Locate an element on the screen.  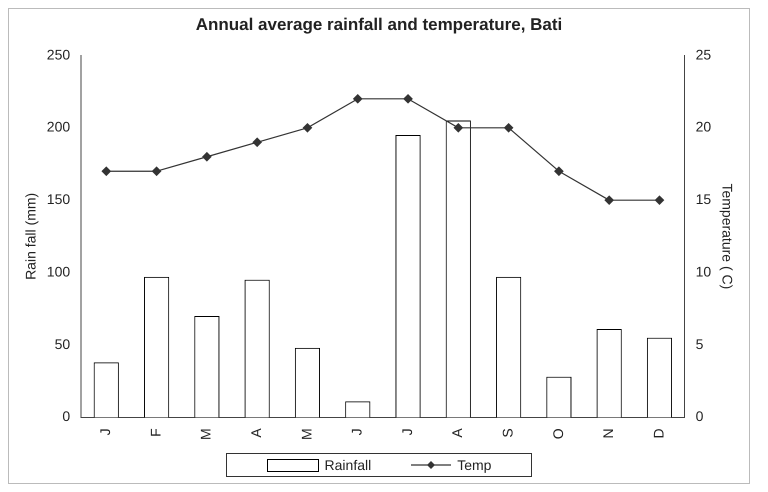
y2-axis-title: Temperature ( C) is located at coordinates (728, 236).